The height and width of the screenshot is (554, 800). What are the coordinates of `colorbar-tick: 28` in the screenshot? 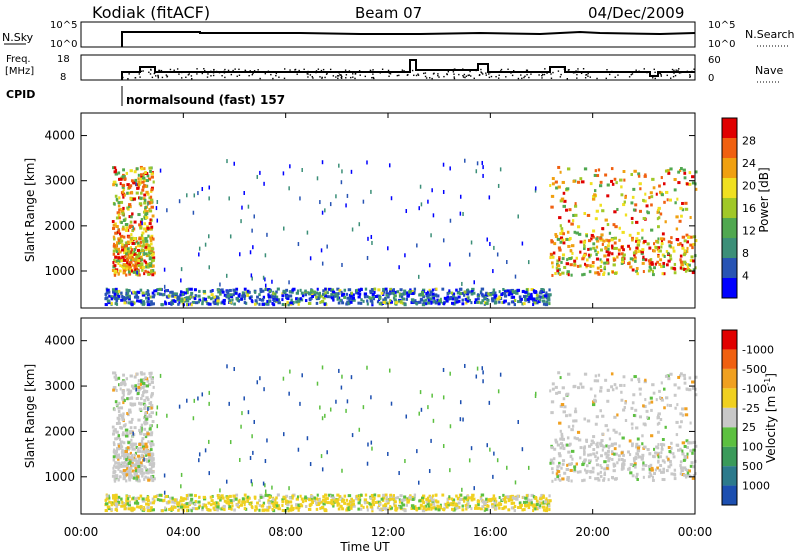 It's located at (749, 141).